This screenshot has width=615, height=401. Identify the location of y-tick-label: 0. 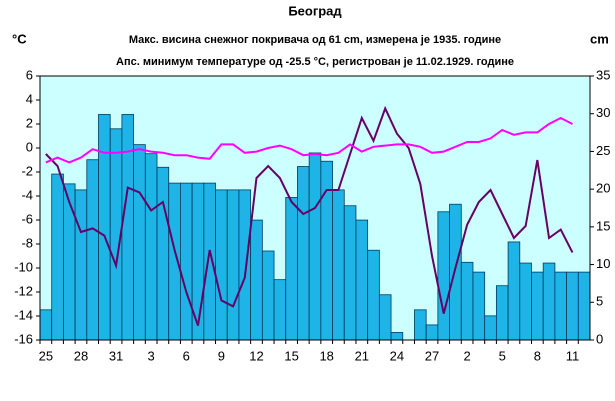
(29, 146).